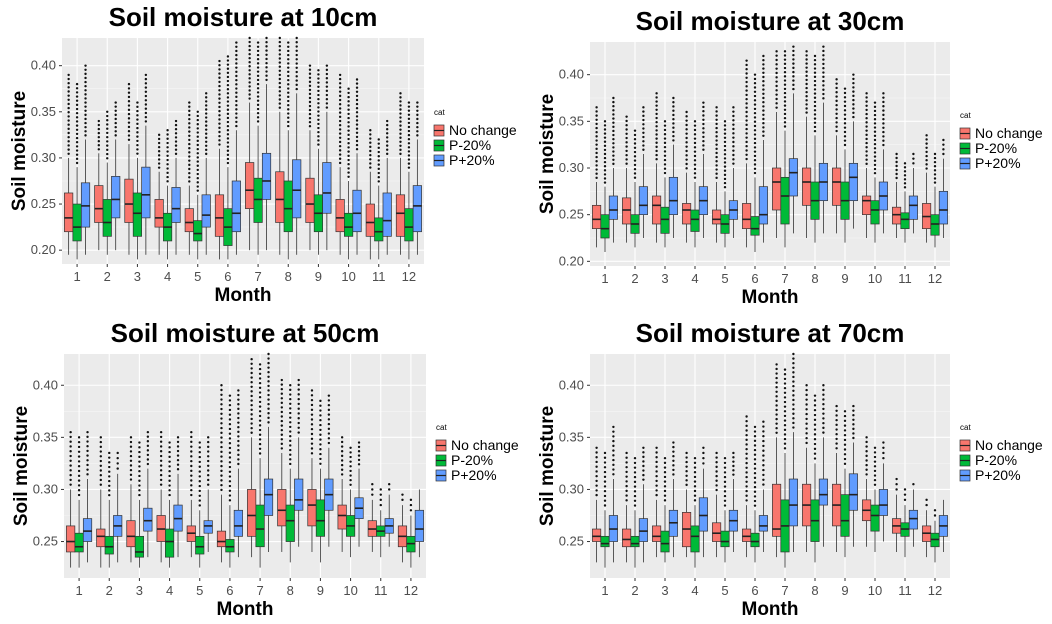  I want to click on box-p-20--month-3, so click(673, 499).